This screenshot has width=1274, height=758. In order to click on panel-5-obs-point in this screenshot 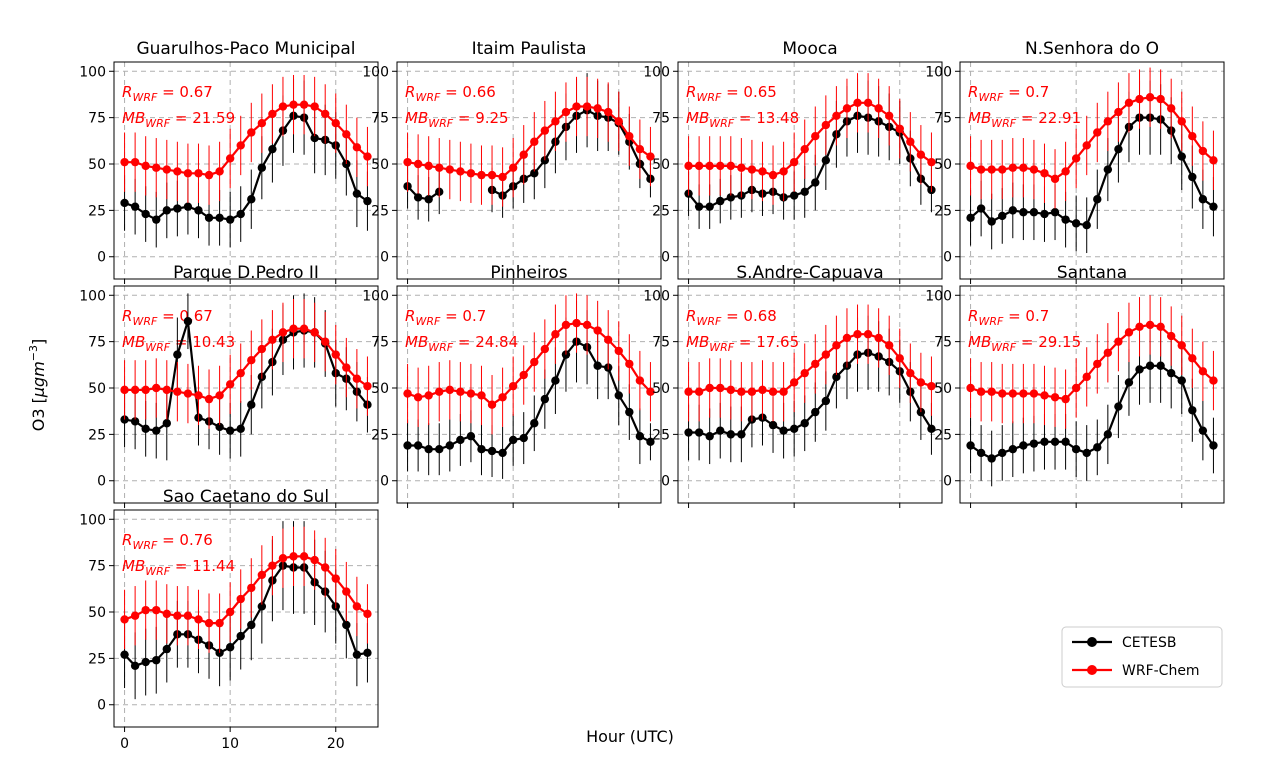, I will do `click(166, 423)`.